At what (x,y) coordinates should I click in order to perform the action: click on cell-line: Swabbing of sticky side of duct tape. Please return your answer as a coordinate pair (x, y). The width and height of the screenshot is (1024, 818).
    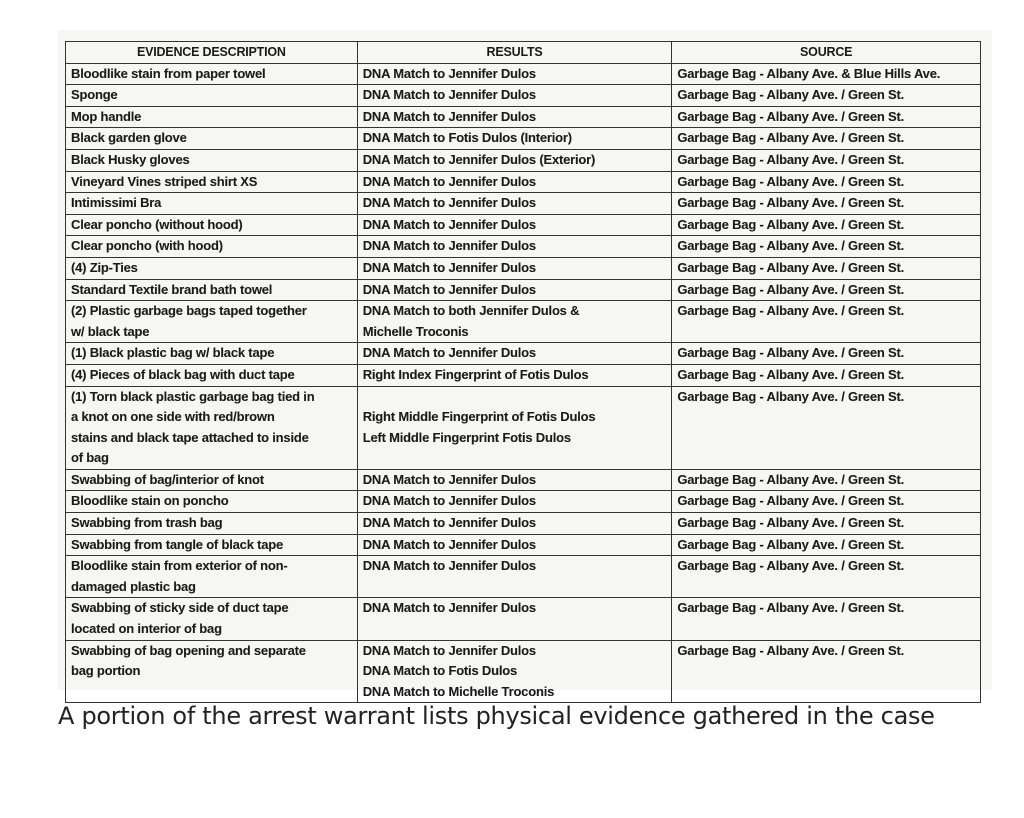
    Looking at the image, I should click on (180, 608).